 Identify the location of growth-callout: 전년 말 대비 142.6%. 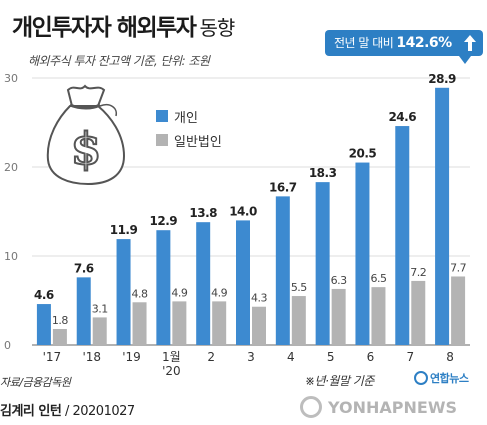
(404, 43).